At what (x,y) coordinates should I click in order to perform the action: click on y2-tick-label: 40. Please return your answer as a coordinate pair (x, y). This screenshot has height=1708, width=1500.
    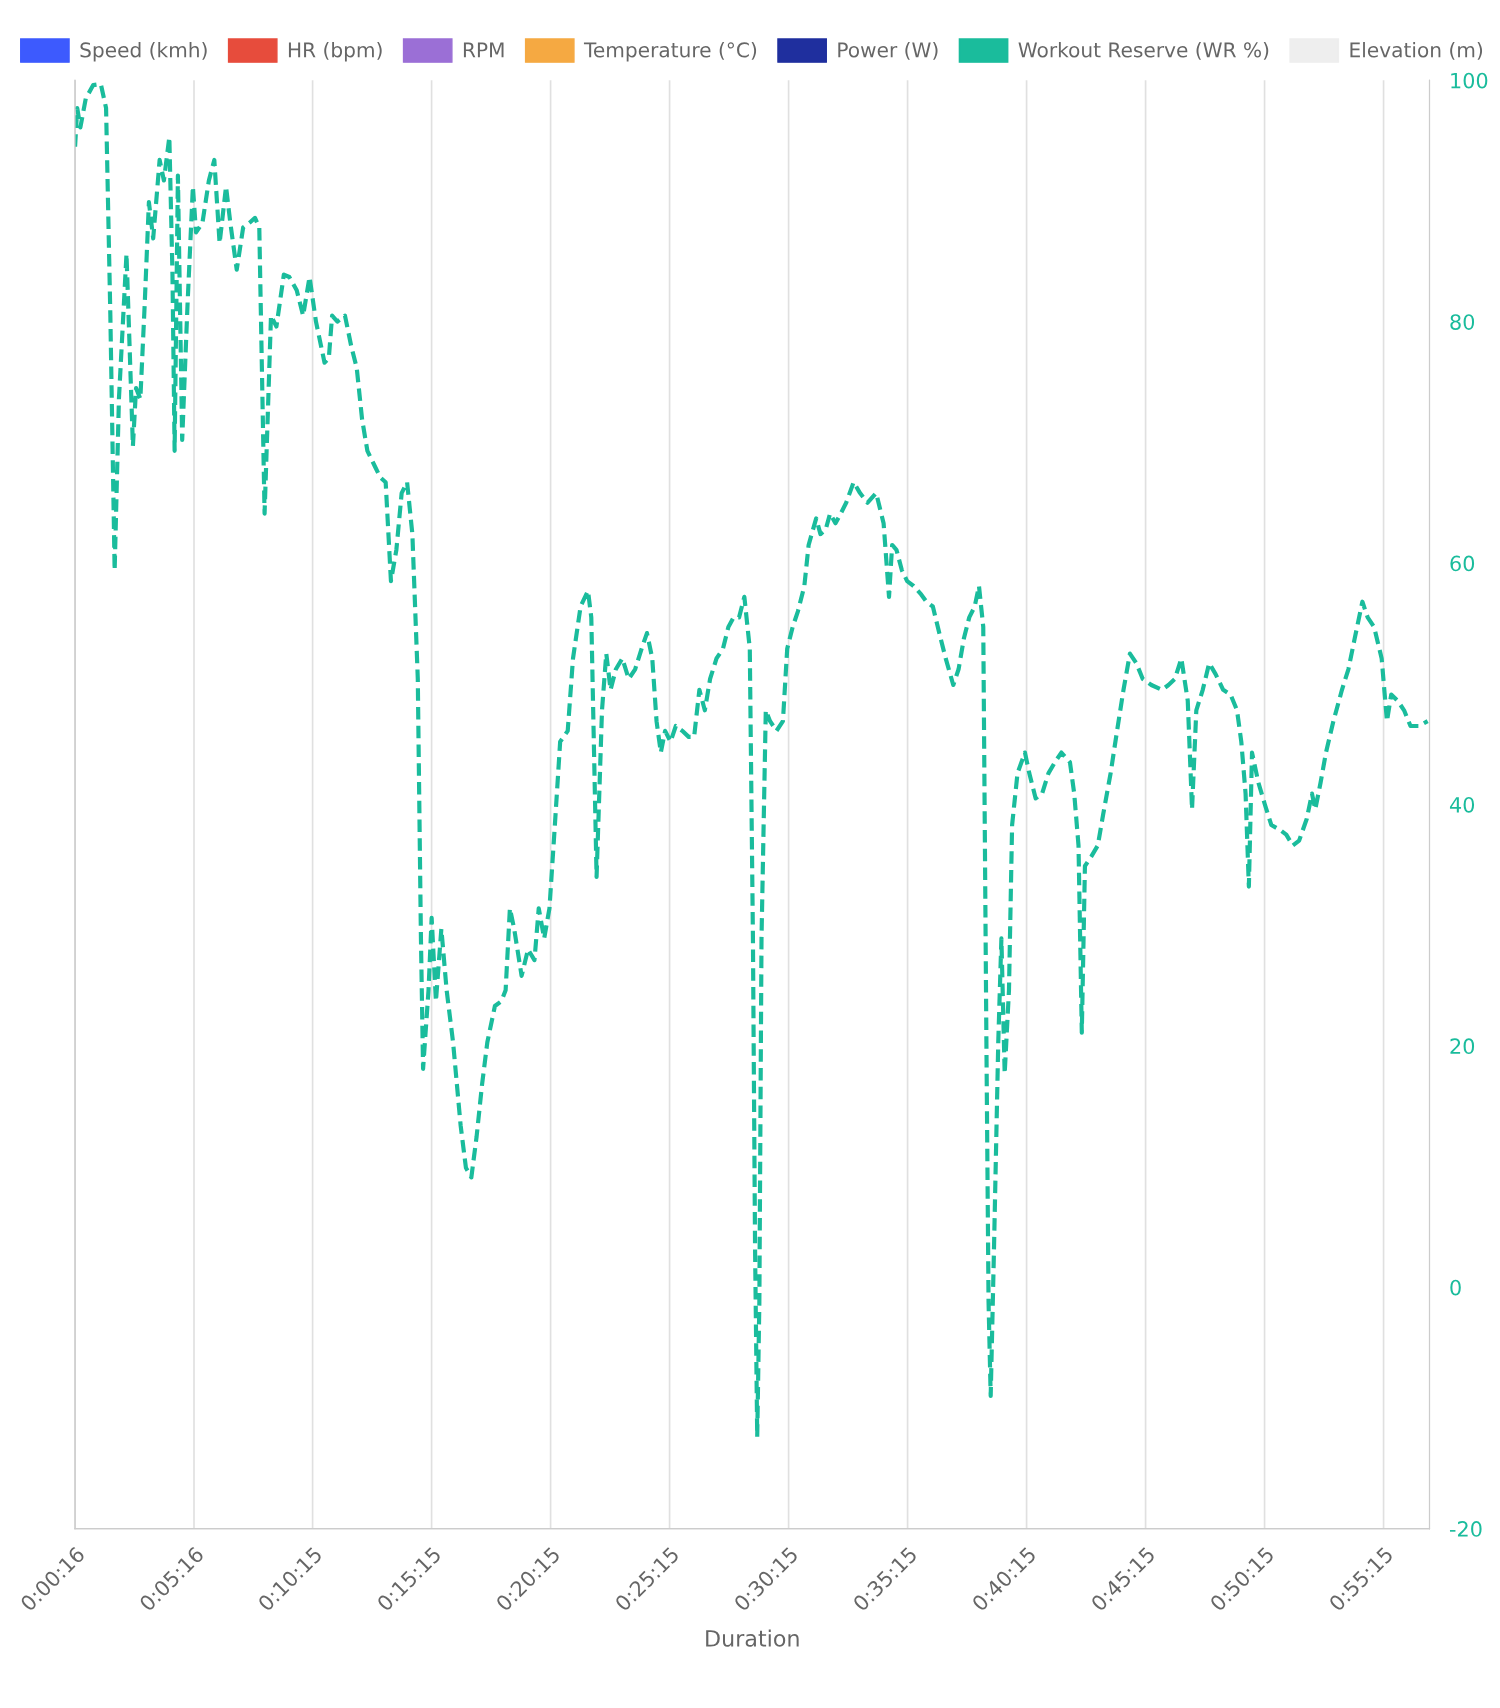
    Looking at the image, I should click on (1462, 804).